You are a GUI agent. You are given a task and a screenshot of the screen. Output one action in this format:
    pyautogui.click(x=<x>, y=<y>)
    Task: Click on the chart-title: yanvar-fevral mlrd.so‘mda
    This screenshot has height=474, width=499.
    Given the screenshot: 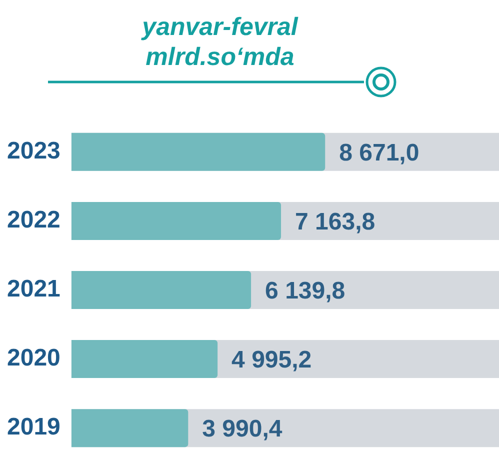 What is the action you would take?
    pyautogui.click(x=220, y=42)
    